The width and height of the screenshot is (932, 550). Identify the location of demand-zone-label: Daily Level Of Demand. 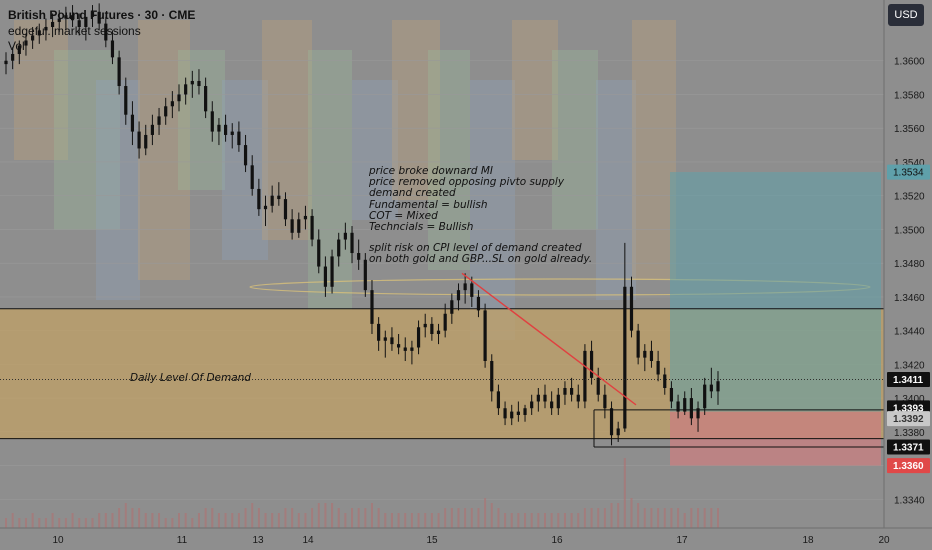
(190, 378).